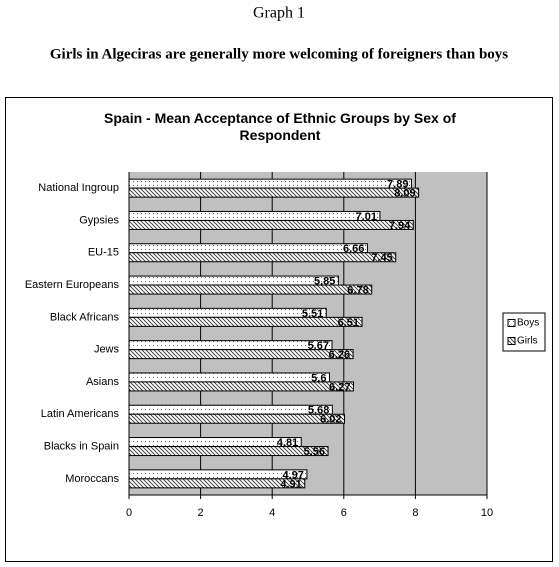 This screenshot has width=559, height=567. Describe the element at coordinates (397, 185) in the screenshot. I see `value-label: 7.89` at that location.